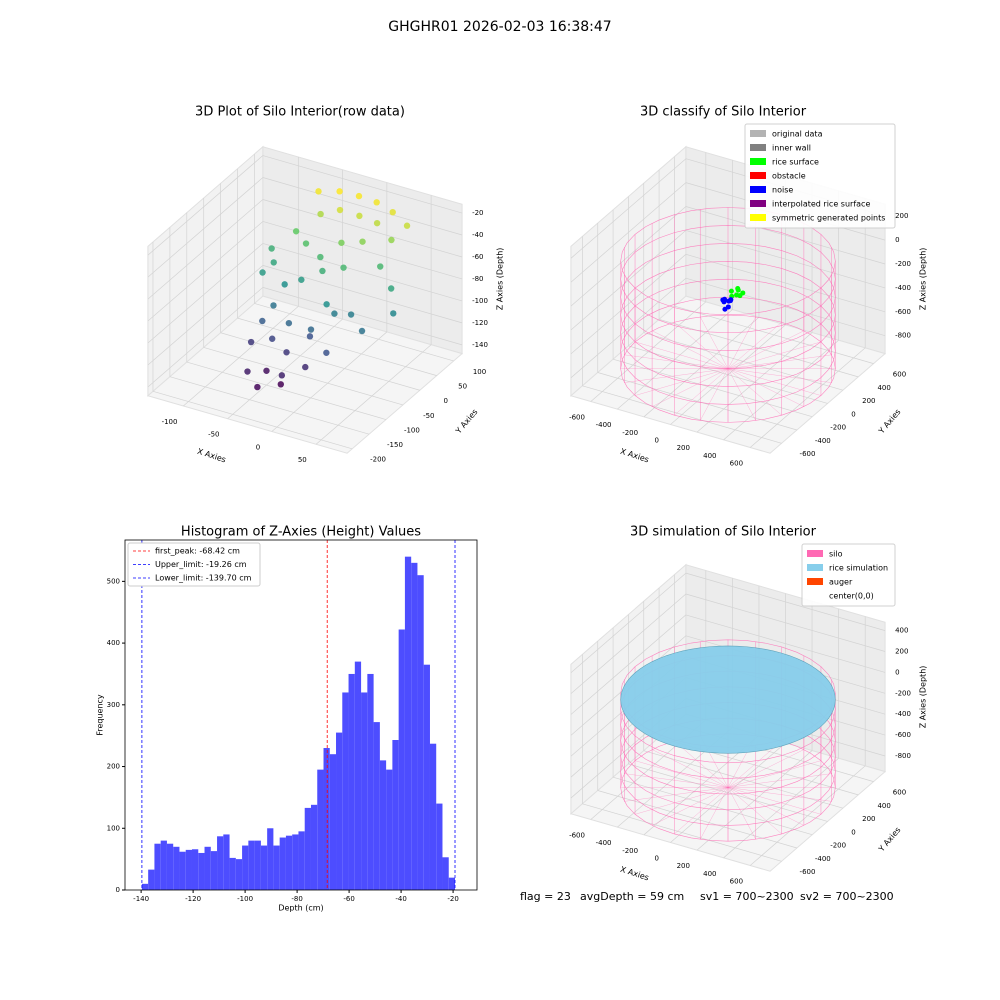 Image resolution: width=1000 pixels, height=1000 pixels. What do you see at coordinates (851, 596) in the screenshot?
I see `legend-label: center(0,0)` at bounding box center [851, 596].